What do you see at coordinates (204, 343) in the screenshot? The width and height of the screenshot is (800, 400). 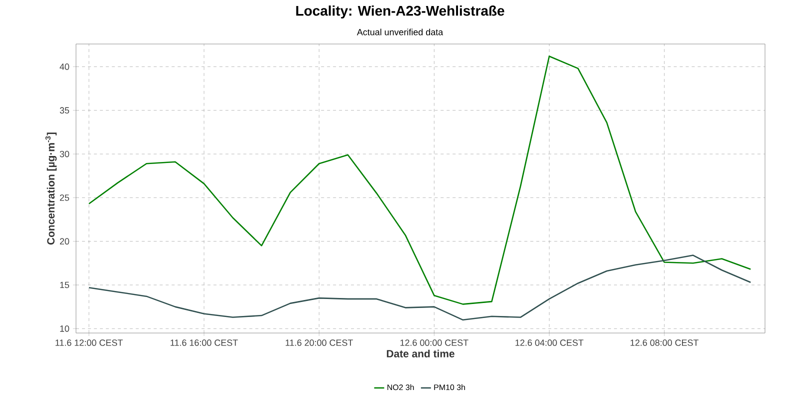 I see `x-tick-label: 11.6 16:00 CEST` at bounding box center [204, 343].